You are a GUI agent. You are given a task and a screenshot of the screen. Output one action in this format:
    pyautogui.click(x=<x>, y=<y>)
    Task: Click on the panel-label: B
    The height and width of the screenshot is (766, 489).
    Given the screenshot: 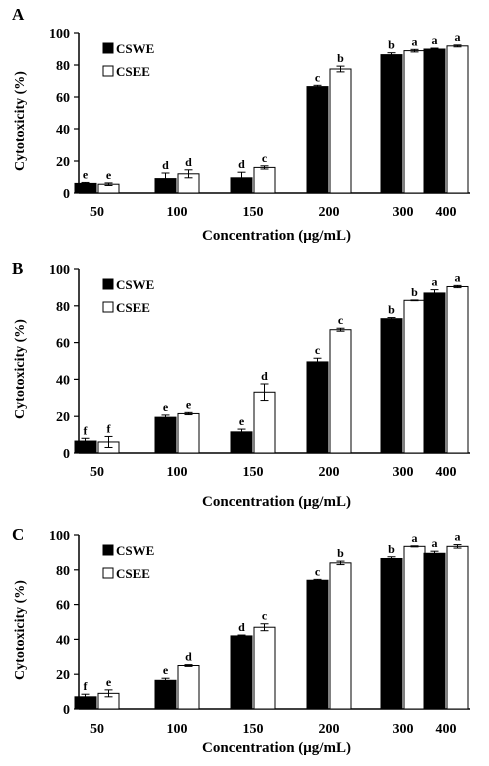 What is the action you would take?
    pyautogui.click(x=17, y=268)
    